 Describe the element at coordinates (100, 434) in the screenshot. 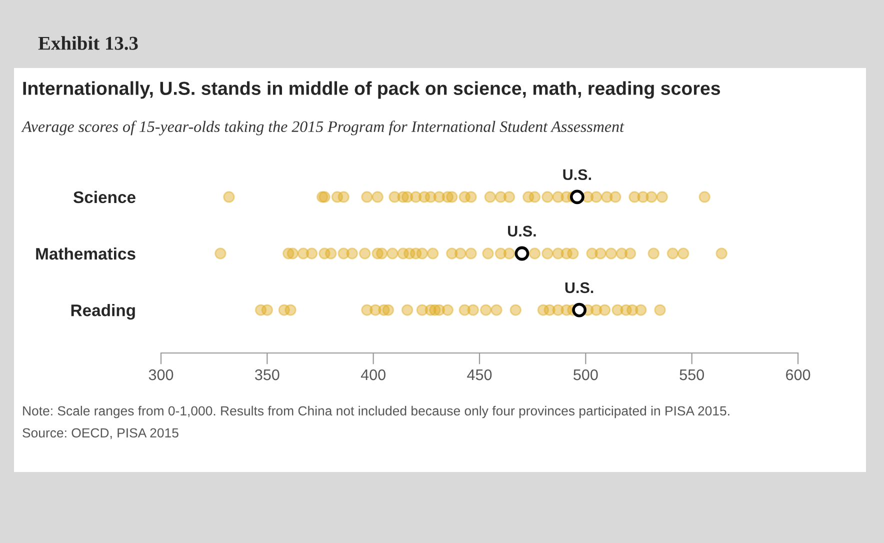

I see `source-note: Source: OECD, PISA 2015` at that location.